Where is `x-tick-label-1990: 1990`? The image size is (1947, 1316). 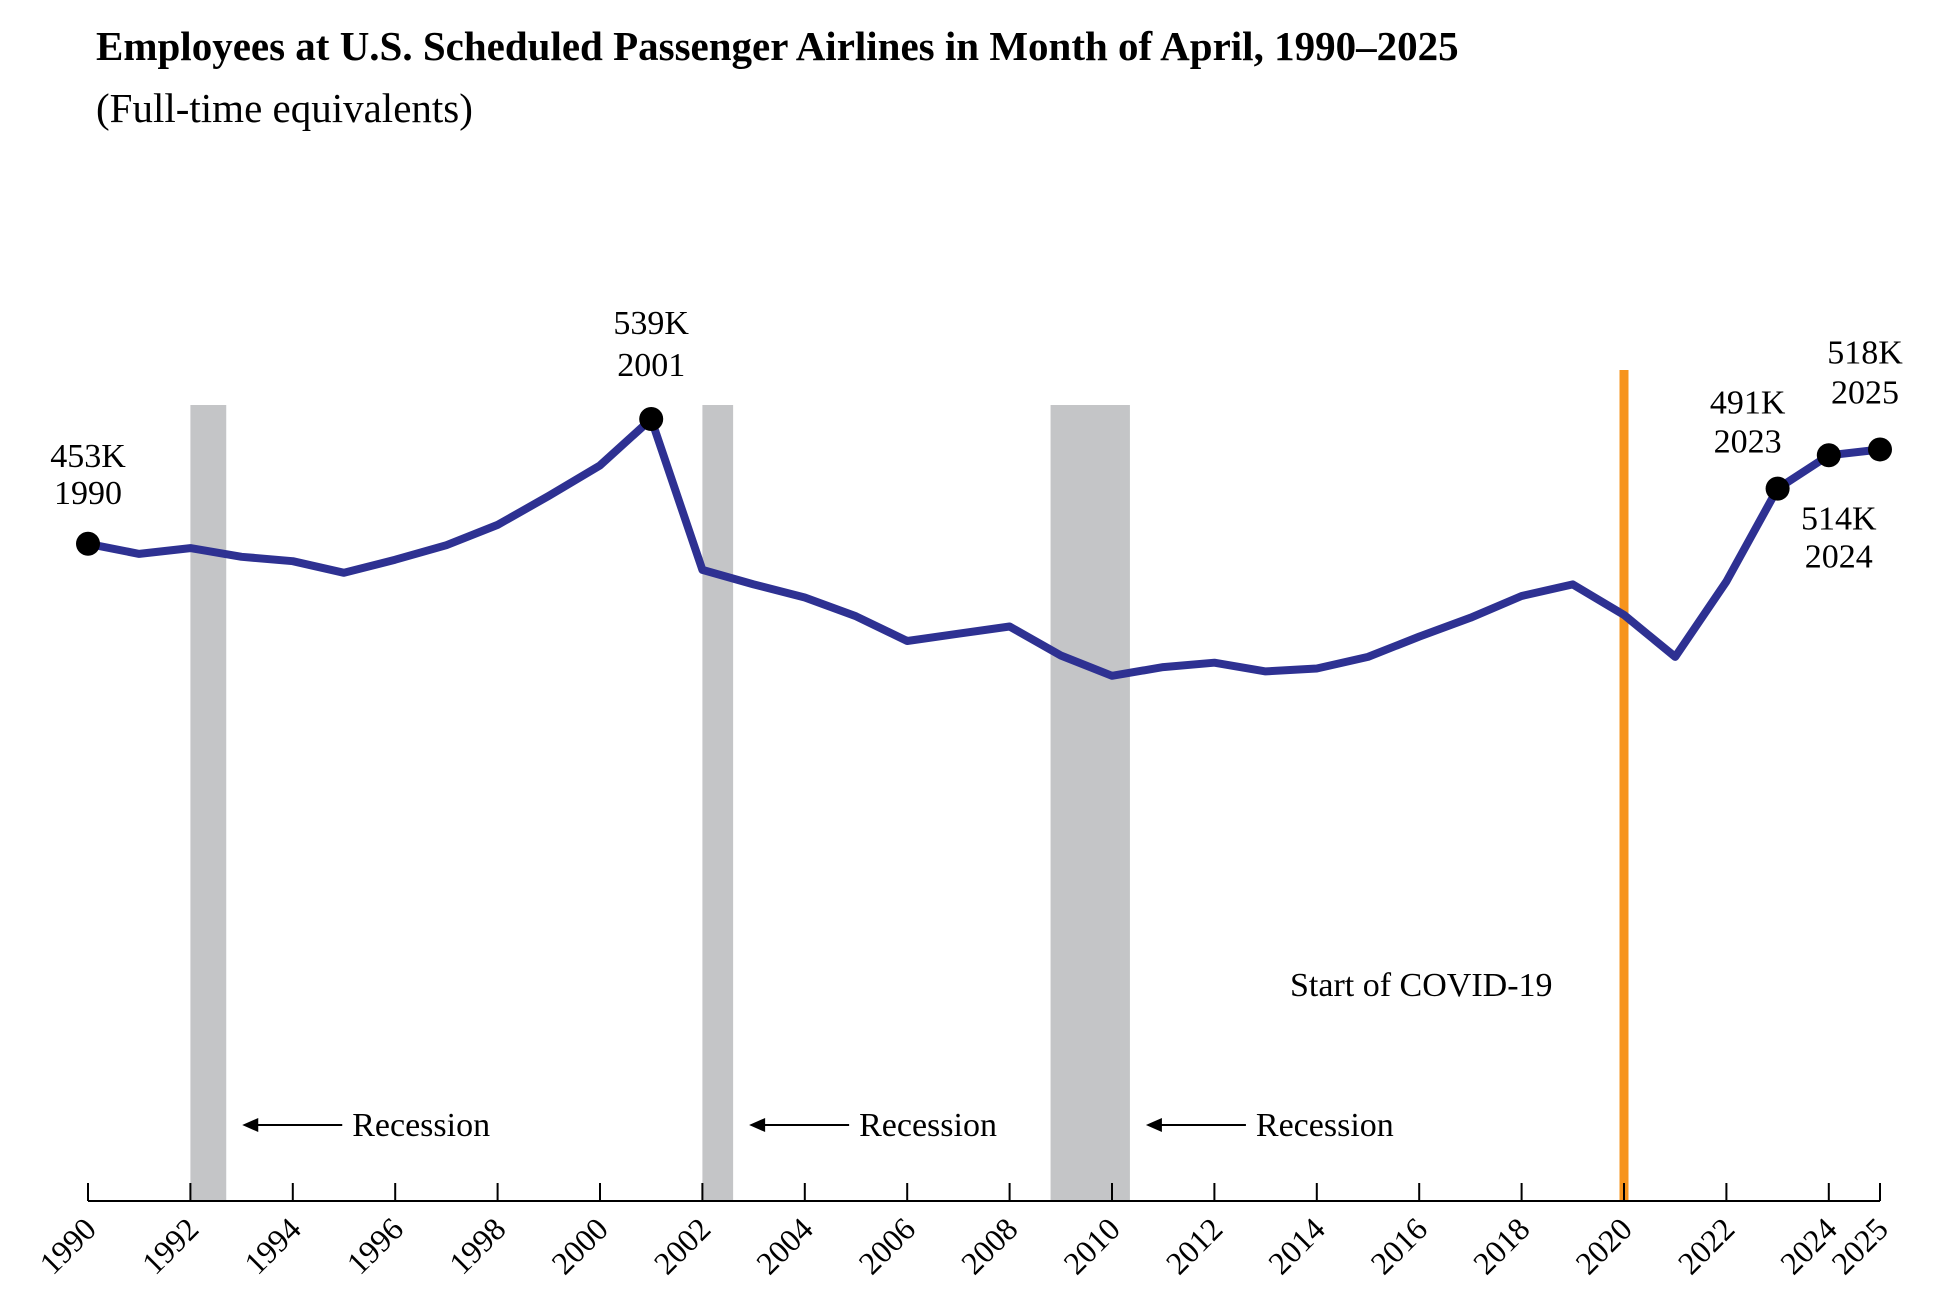
x-tick-label-1990: 1990 is located at coordinates (67, 1245).